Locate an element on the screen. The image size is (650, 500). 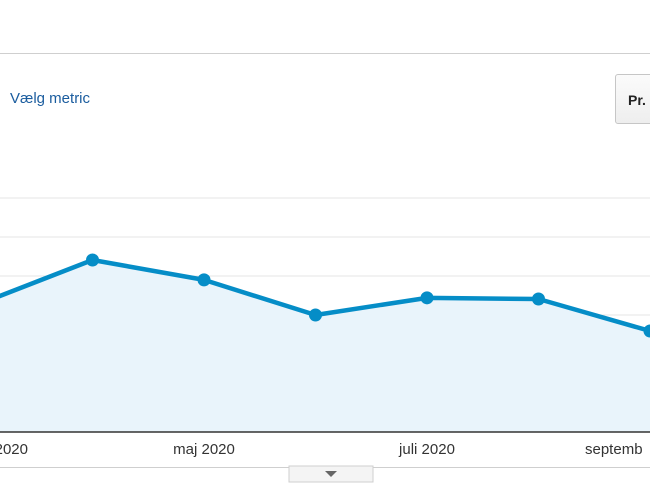
period-button: Pr. is located at coordinates (632, 99).